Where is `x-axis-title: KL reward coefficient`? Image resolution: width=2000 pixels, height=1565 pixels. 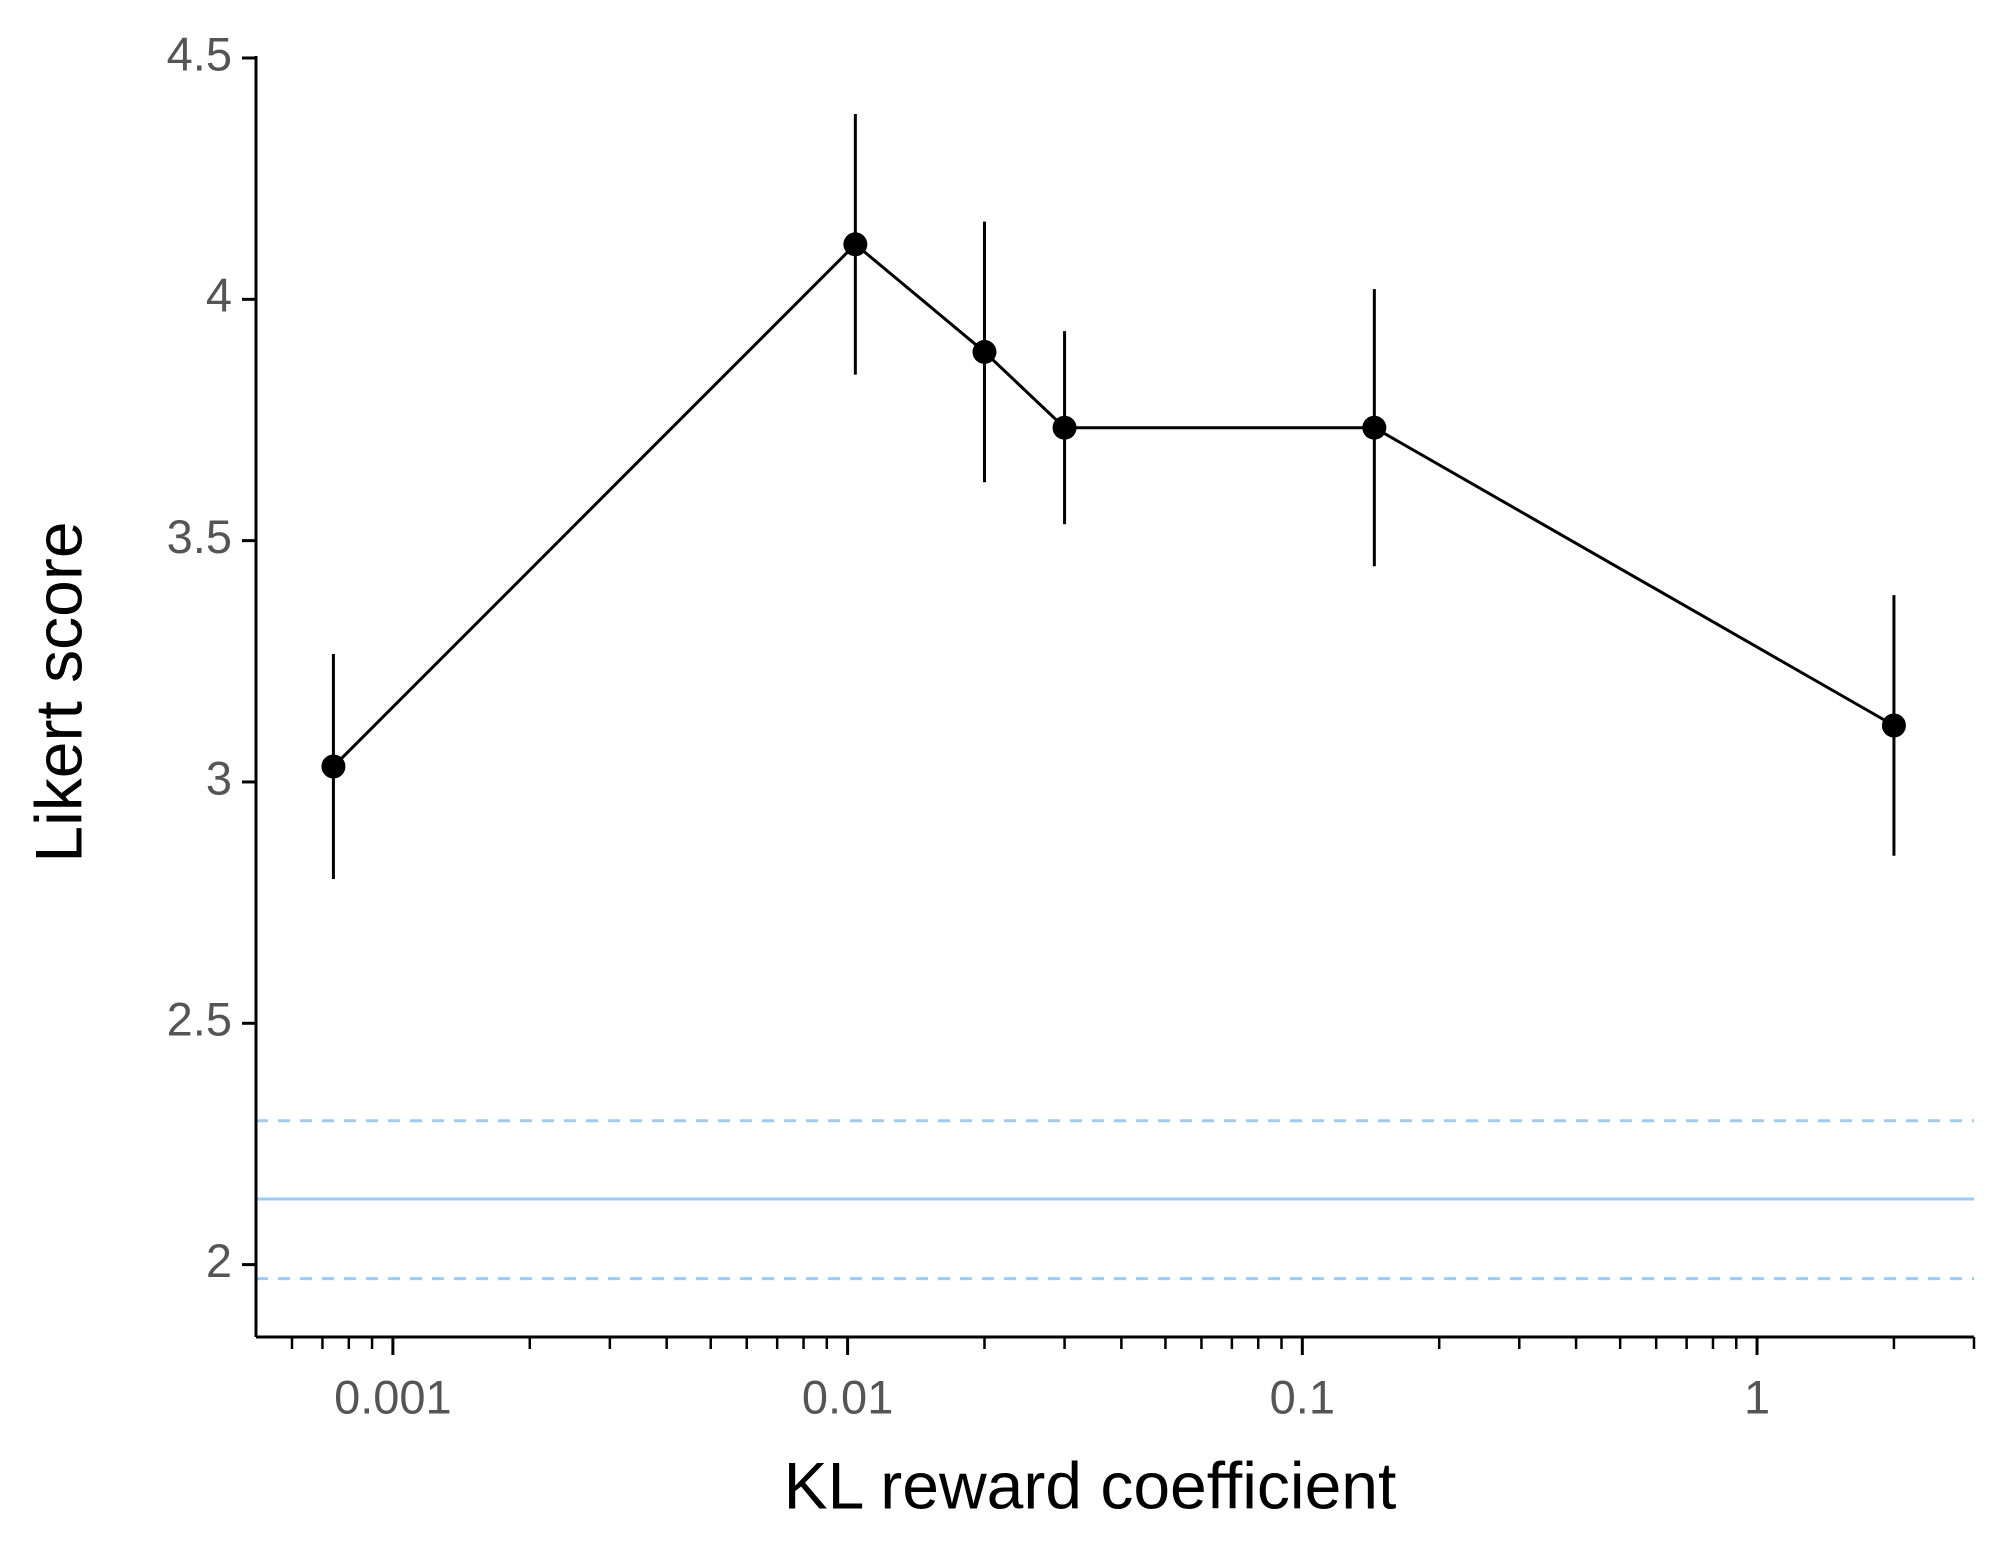 x-axis-title: KL reward coefficient is located at coordinates (1090, 1485).